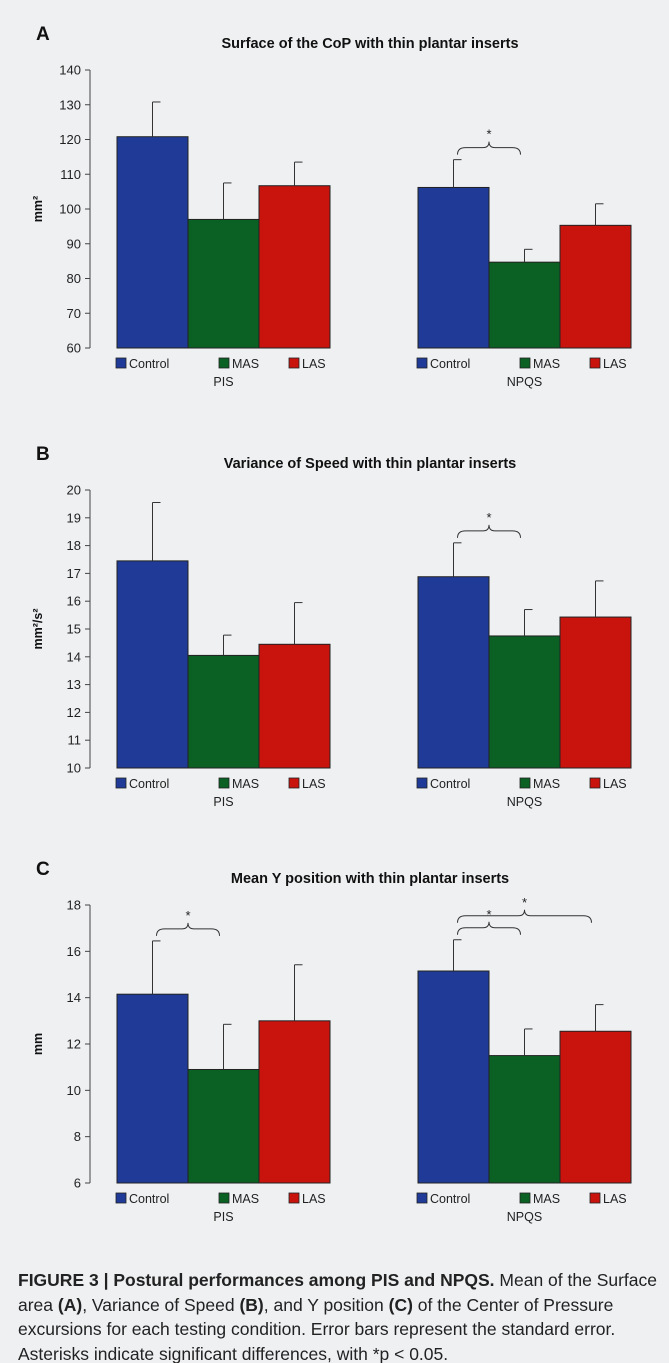  Describe the element at coordinates (74, 243) in the screenshot. I see `y-tick-label: 90` at that location.